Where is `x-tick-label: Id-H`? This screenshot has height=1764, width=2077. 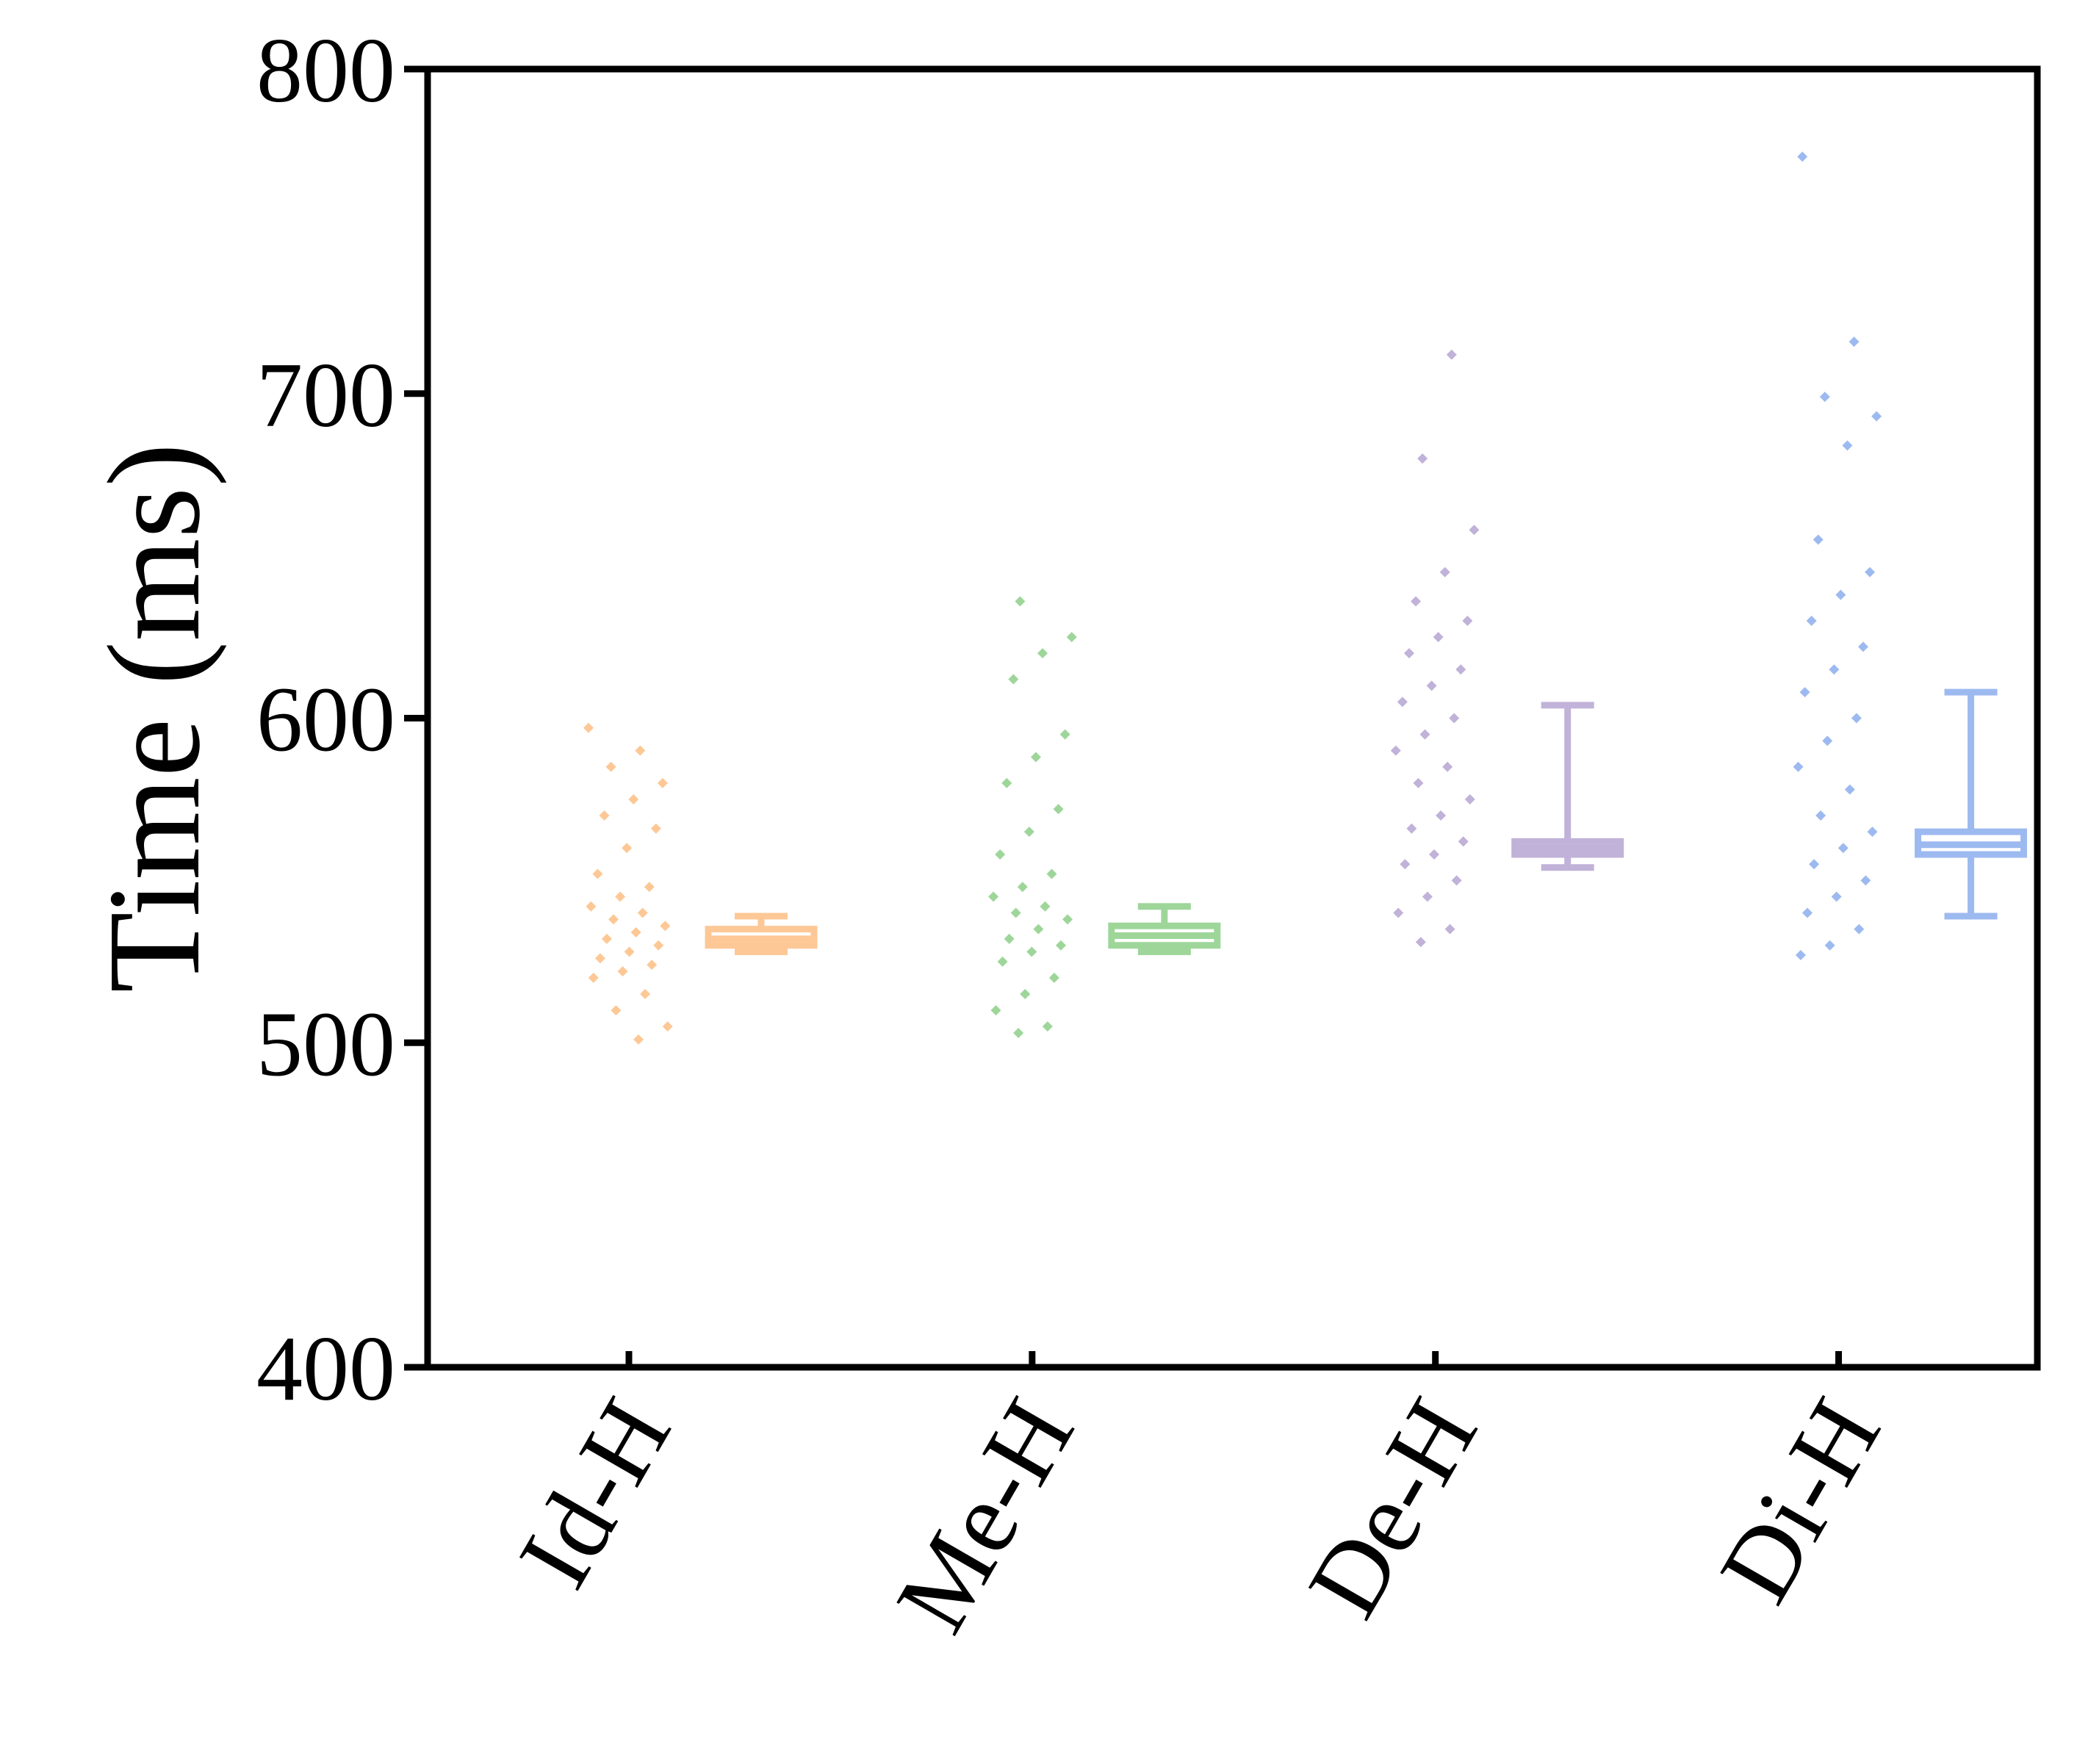
x-tick-label: Id-H is located at coordinates (594, 1493).